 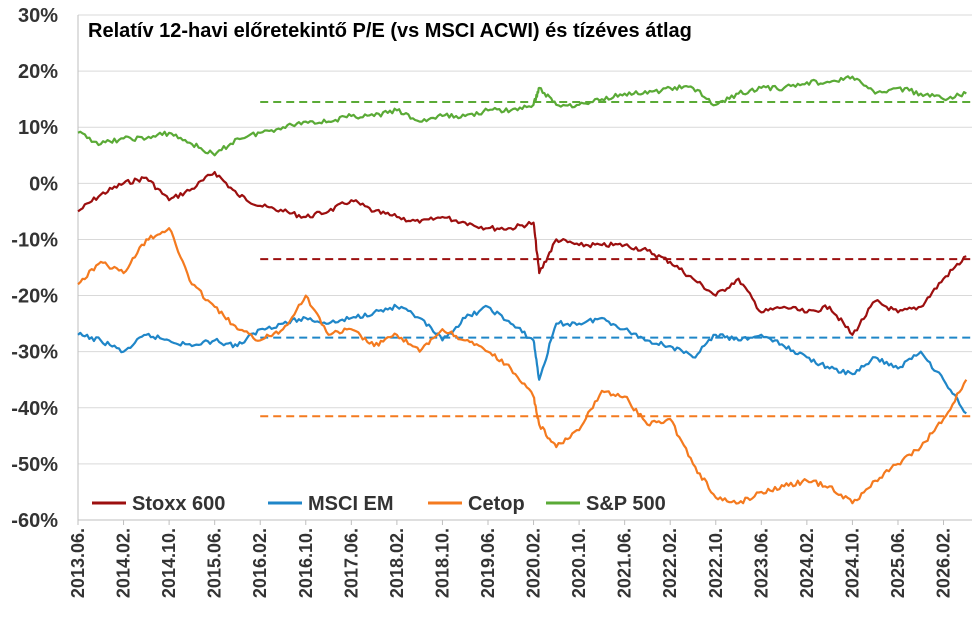 What do you see at coordinates (34, 297) in the screenshot?
I see `y-tick-label: -20%` at bounding box center [34, 297].